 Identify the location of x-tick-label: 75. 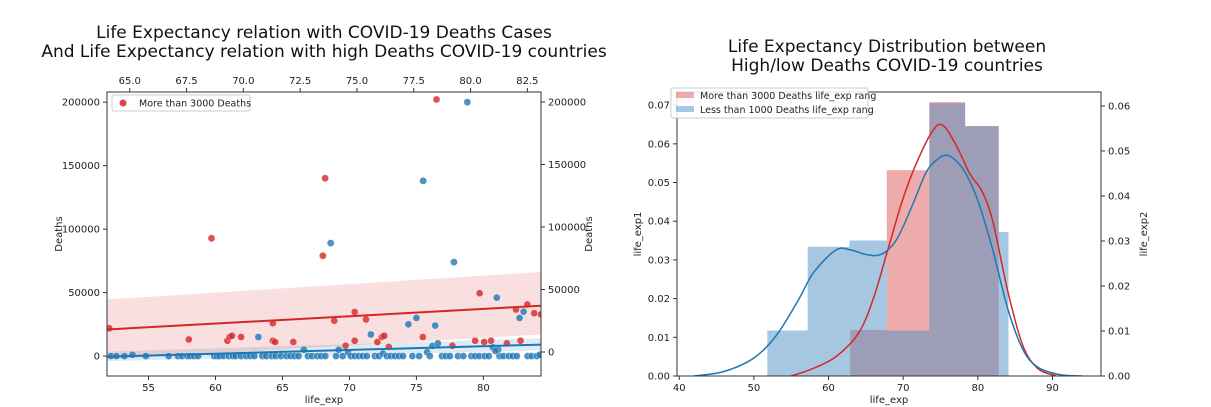
(416, 388).